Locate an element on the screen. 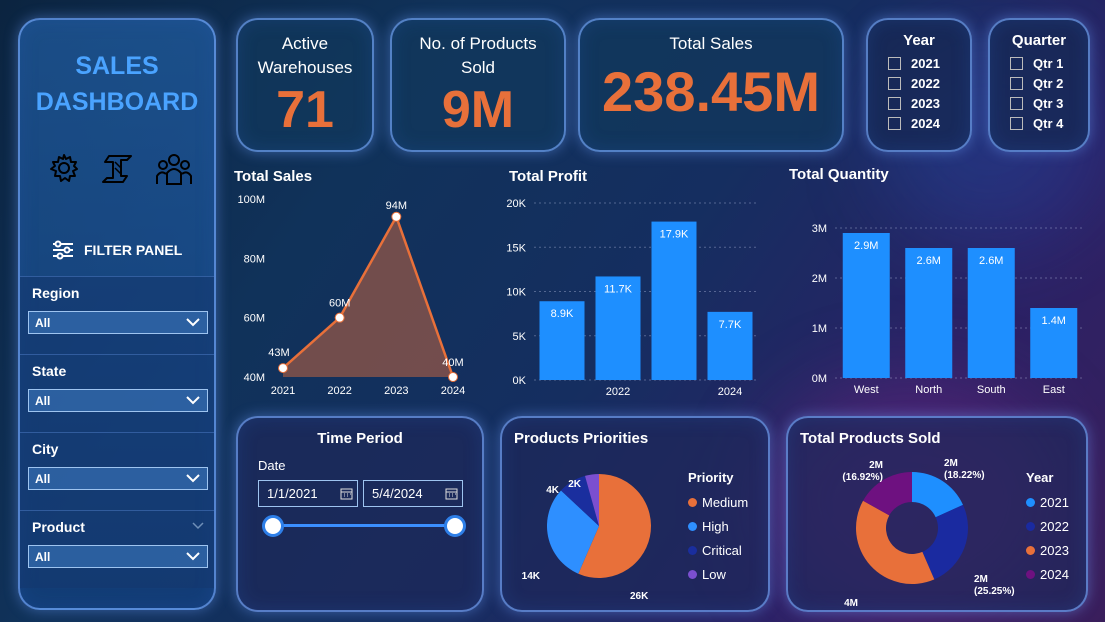  state-dropdown: All is located at coordinates (118, 400).